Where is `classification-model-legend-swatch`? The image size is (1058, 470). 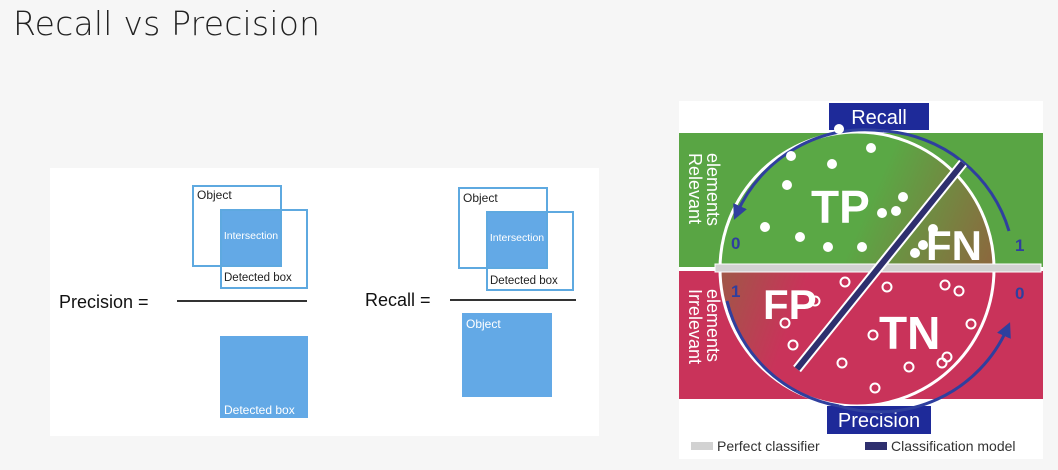 classification-model-legend-swatch is located at coordinates (876, 446).